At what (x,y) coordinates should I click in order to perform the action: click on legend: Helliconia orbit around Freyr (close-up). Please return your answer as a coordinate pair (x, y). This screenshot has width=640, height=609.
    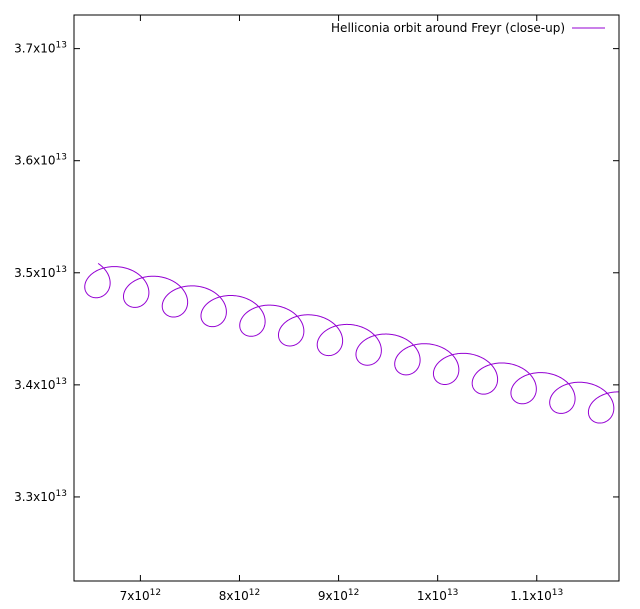
    Looking at the image, I should click on (468, 28).